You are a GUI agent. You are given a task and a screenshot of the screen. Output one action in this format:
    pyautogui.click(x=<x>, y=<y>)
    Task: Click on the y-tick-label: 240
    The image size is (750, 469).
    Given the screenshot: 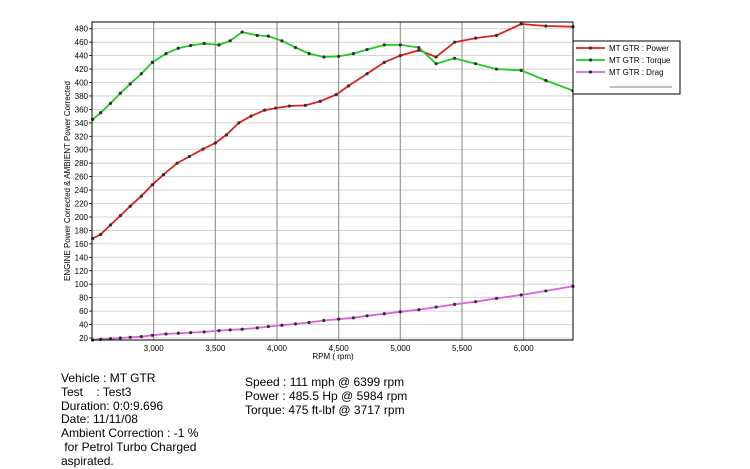 What is the action you would take?
    pyautogui.click(x=82, y=190)
    